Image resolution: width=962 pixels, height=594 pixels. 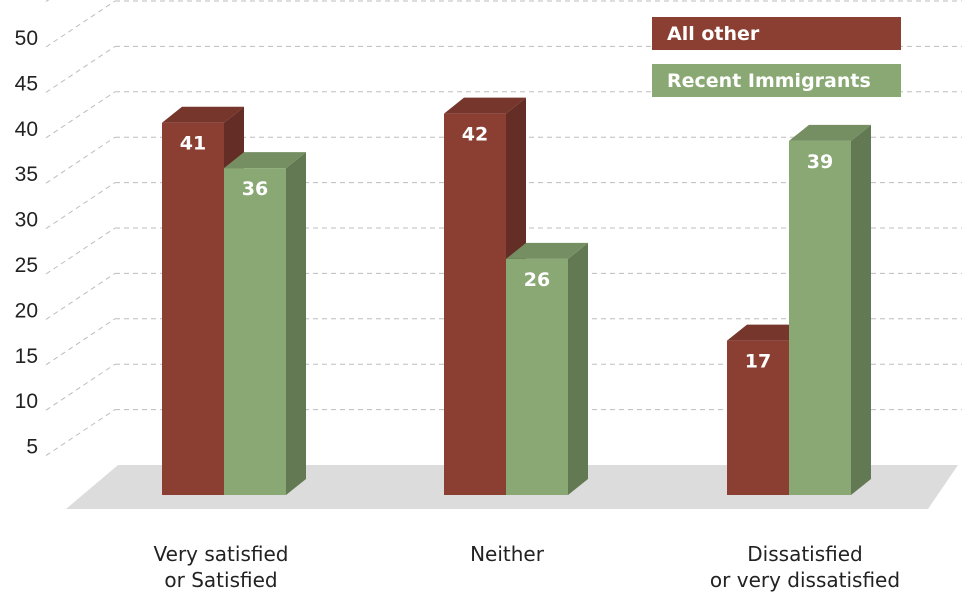 I want to click on bar-value-label: 42, so click(x=475, y=135).